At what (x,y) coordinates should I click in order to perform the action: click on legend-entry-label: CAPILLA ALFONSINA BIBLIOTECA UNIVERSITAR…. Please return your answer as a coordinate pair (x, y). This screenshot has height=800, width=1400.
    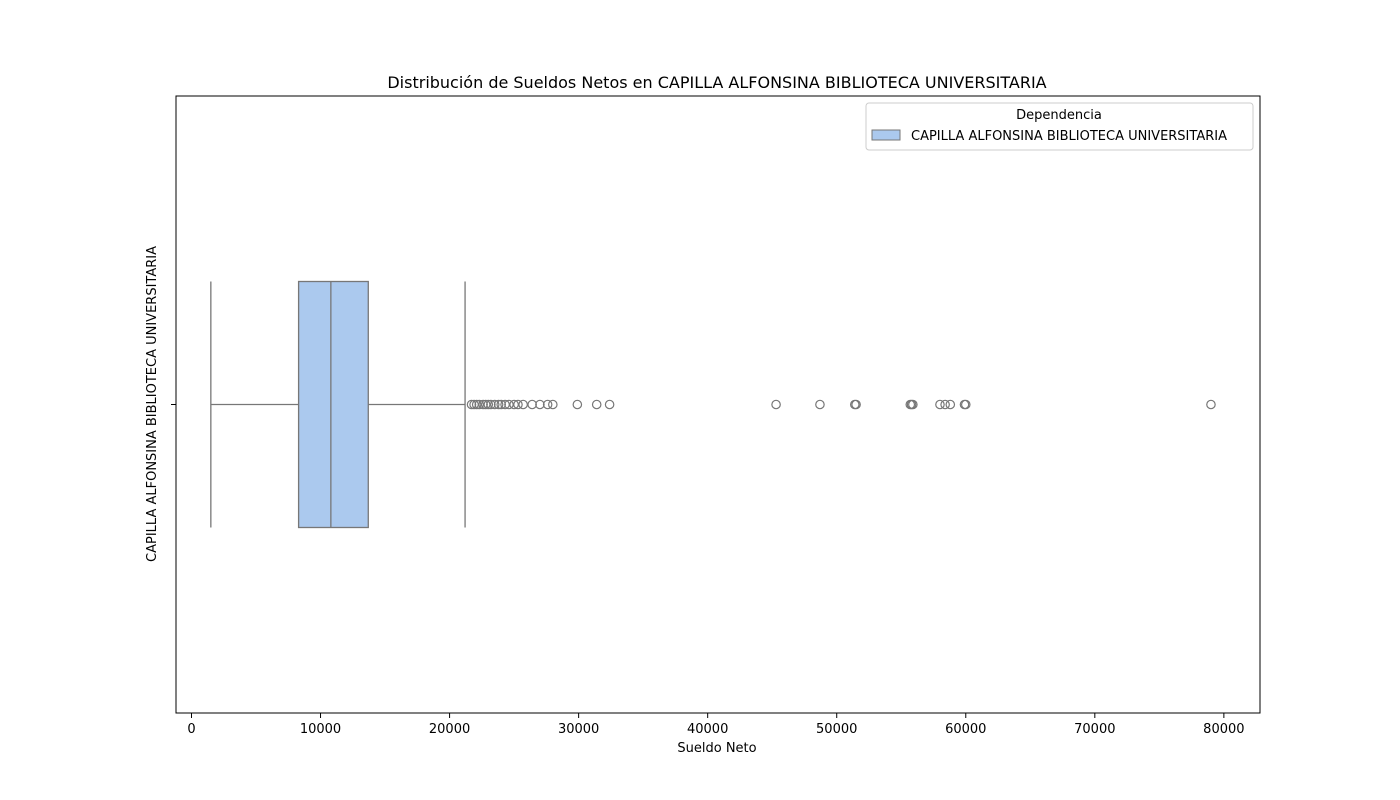
    Looking at the image, I should click on (1069, 136).